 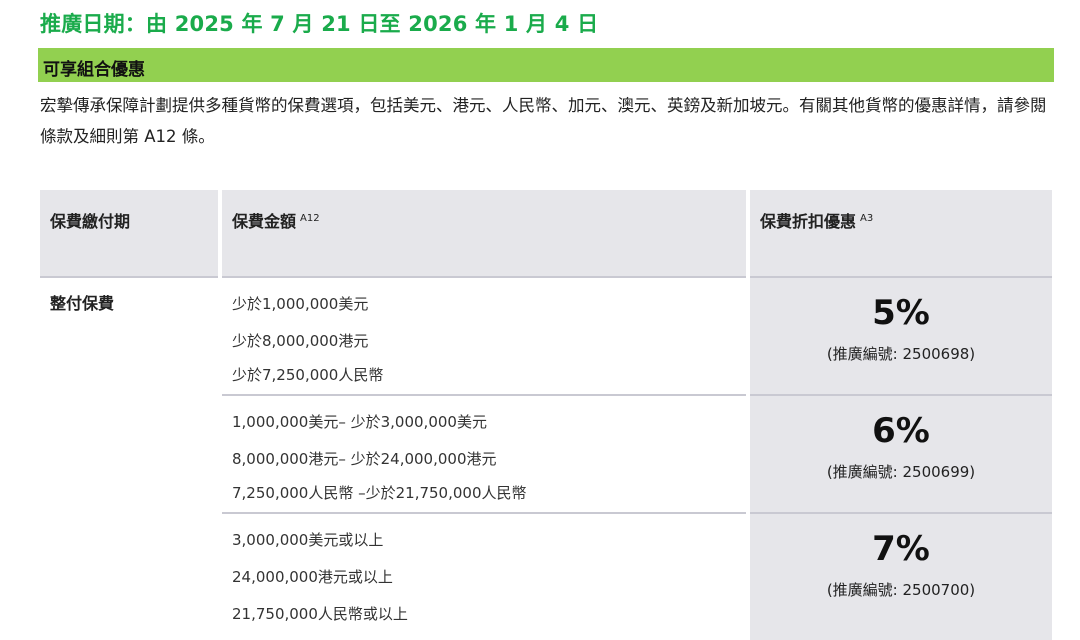 What do you see at coordinates (379, 493) in the screenshot?
I see `text: 7,250,000人民幣 –少於21,750,000人民幣` at bounding box center [379, 493].